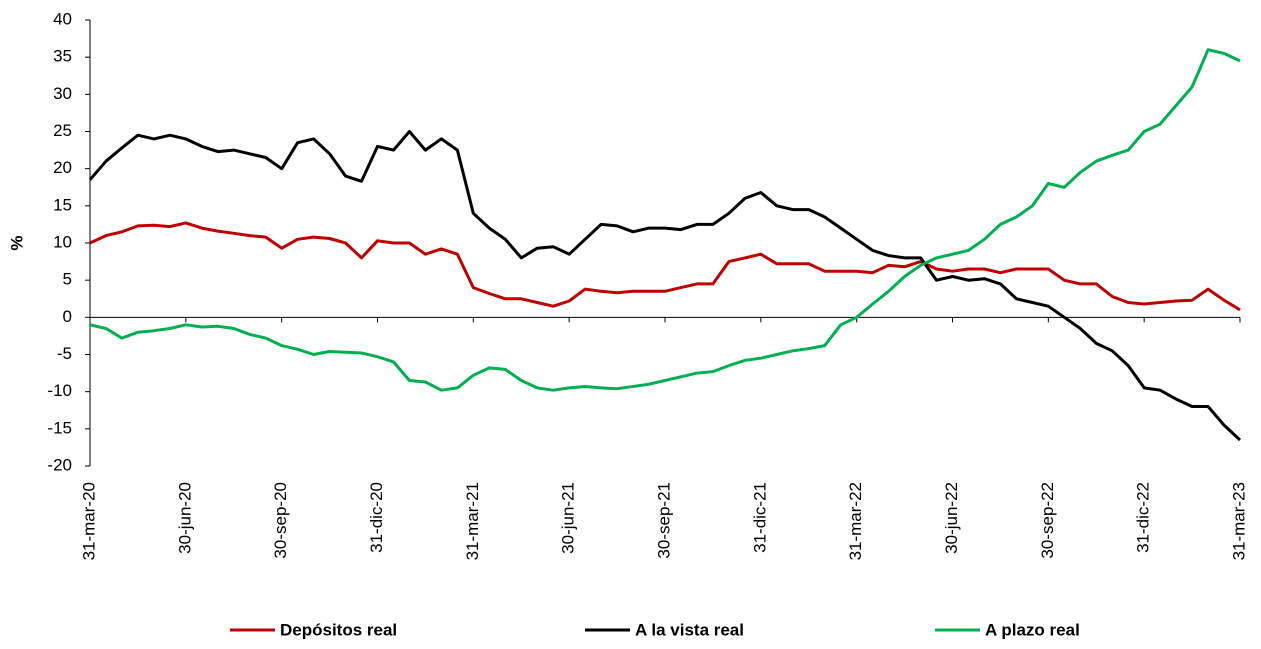 The width and height of the screenshot is (1261, 649). Describe the element at coordinates (663, 520) in the screenshot. I see `x-tick-label: 30-sep-21` at that location.